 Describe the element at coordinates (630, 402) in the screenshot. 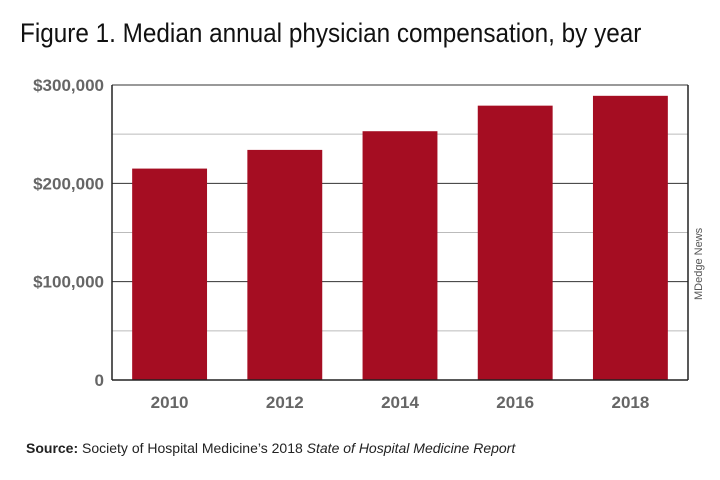

I see `x-tick-label: 2018` at that location.